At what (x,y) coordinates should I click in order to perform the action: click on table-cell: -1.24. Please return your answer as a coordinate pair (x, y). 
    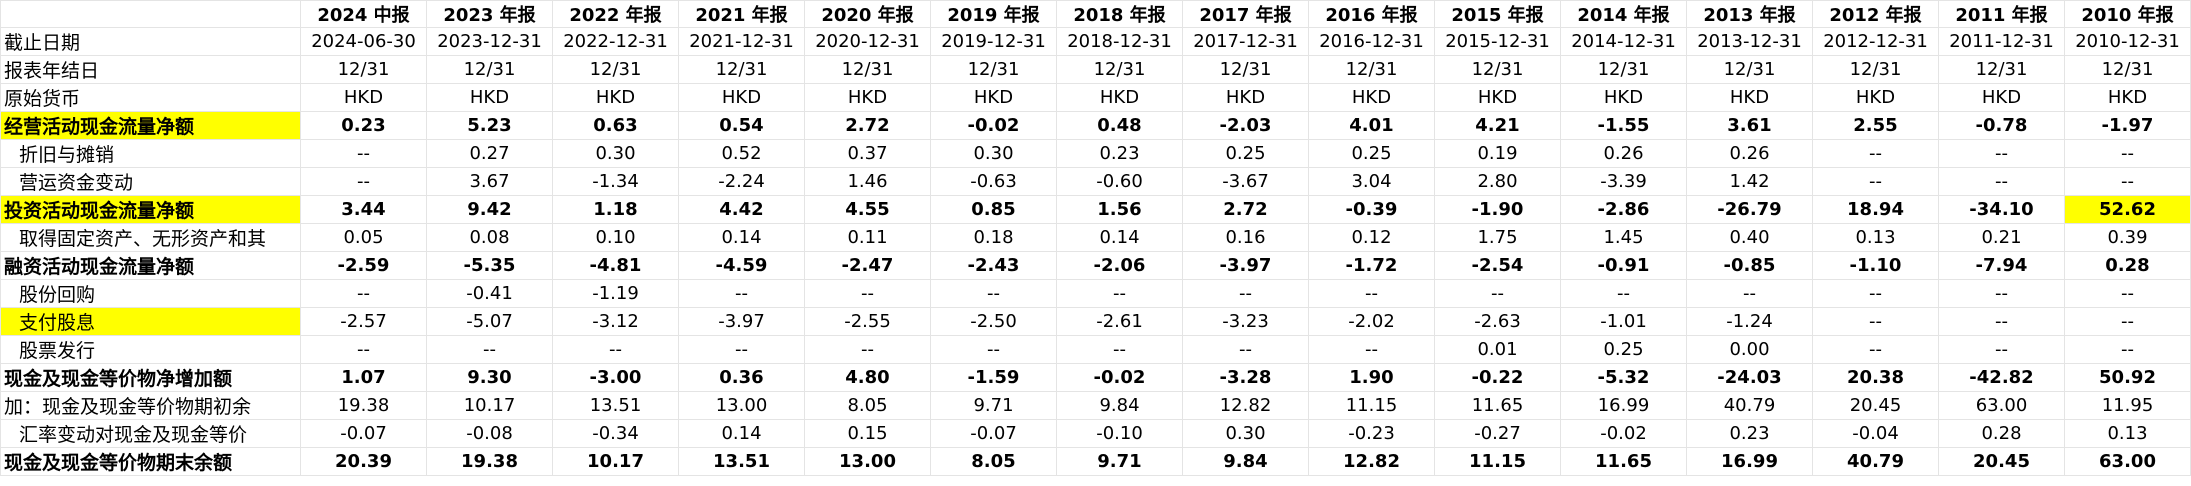
    Looking at the image, I should click on (1749, 321).